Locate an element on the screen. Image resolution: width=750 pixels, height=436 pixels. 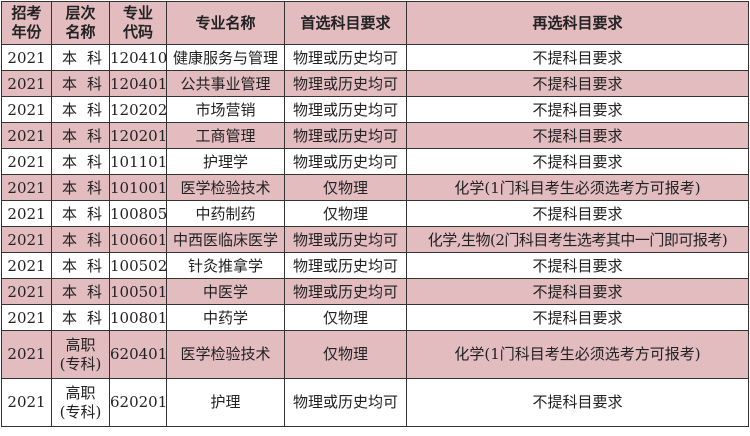
table-row: 2021 本科 100501 中医学 物理或历史均可 不提科目要求 is located at coordinates (375, 291).